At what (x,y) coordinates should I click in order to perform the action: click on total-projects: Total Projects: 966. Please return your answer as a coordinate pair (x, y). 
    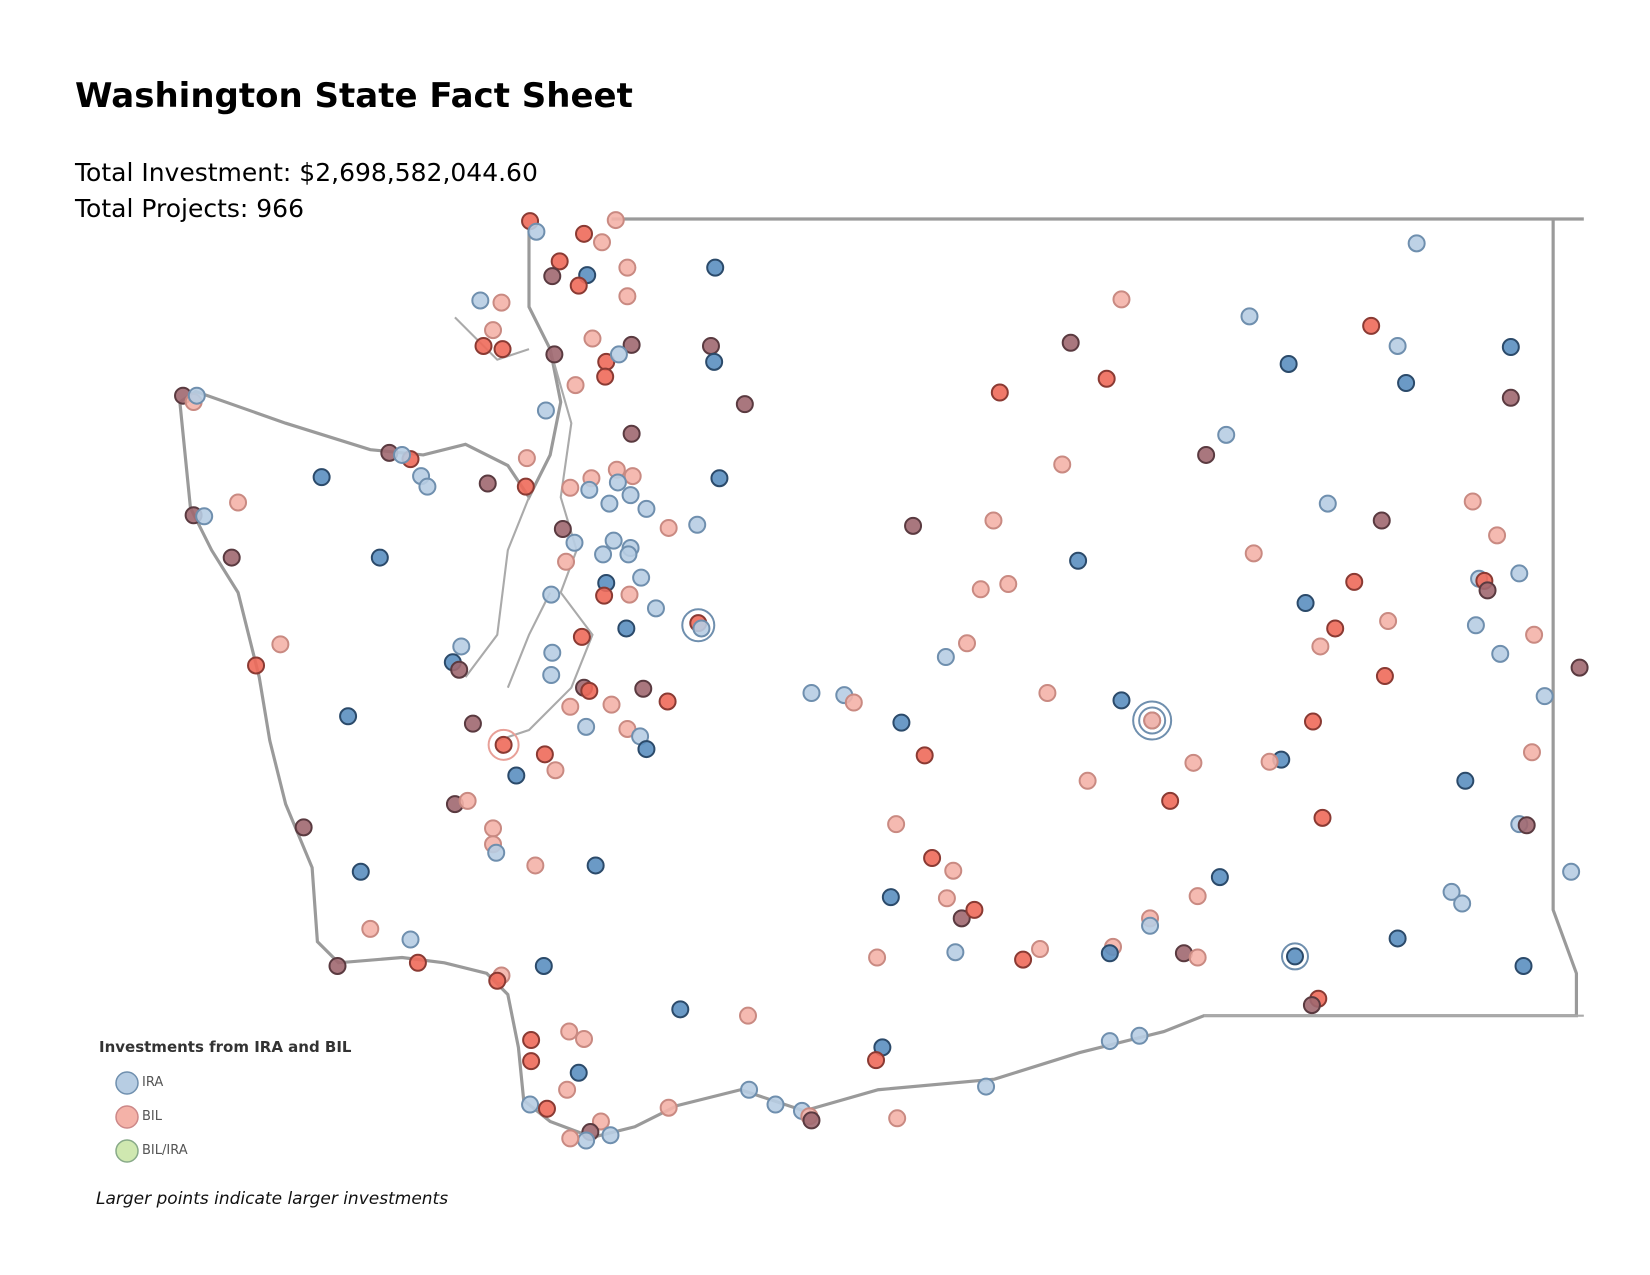
    Looking at the image, I should click on (189, 208).